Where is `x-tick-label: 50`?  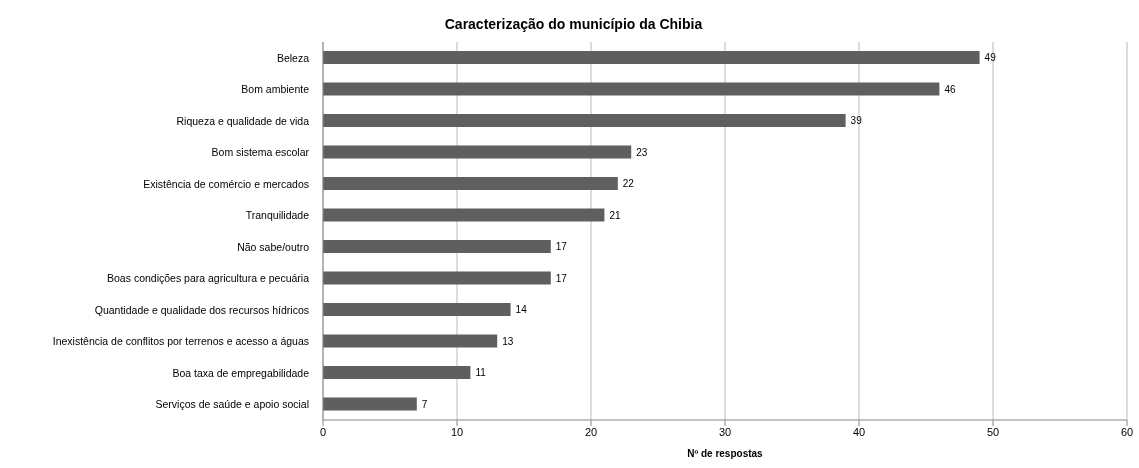 x-tick-label: 50 is located at coordinates (993, 431).